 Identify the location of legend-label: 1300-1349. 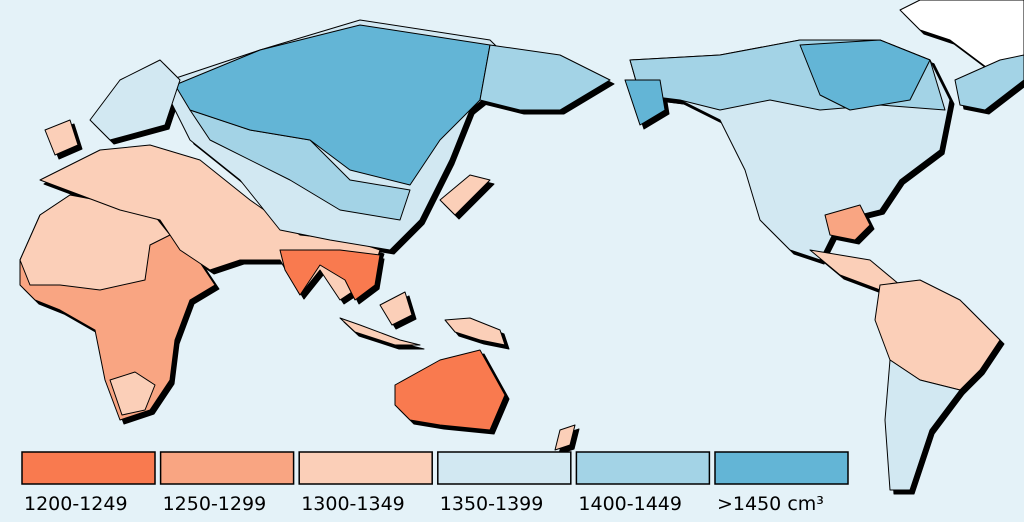
(353, 504).